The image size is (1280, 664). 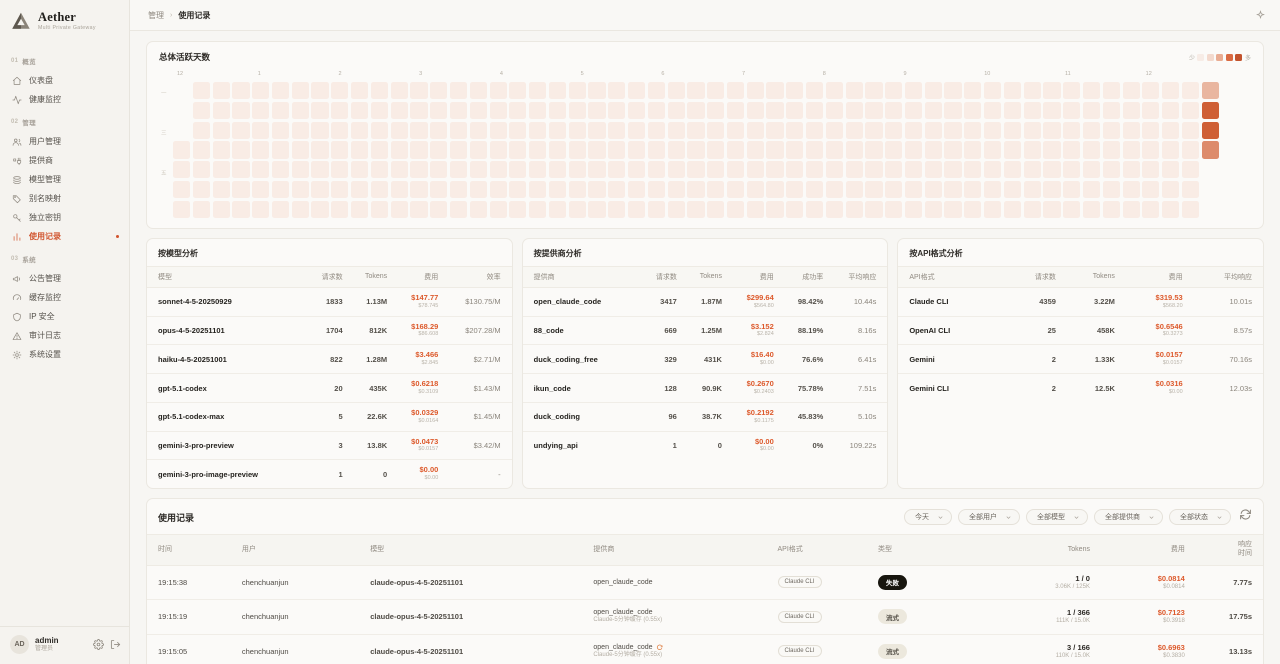 I want to click on sidebar-item-用户管理: 用户管理, so click(x=64, y=141).